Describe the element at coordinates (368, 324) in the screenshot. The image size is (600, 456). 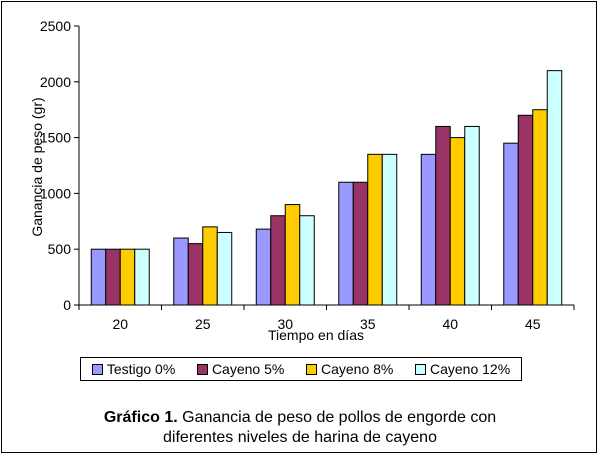
I see `x-tick-label: 35` at that location.